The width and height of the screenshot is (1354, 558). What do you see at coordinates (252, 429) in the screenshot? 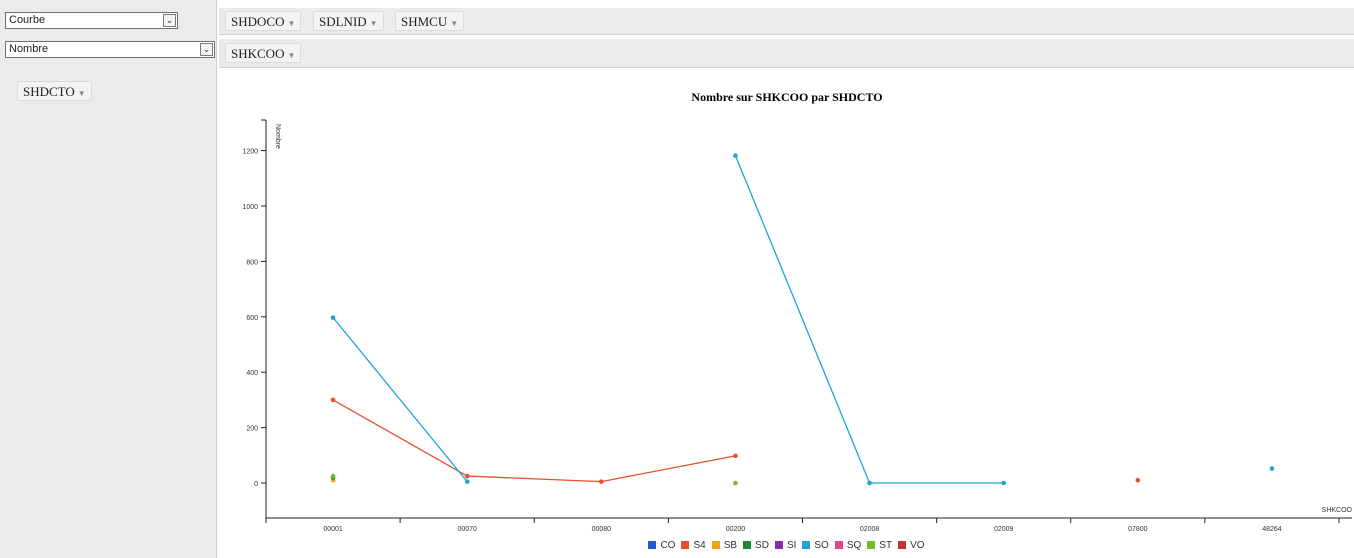
I see `y-axis-tick-label: 200` at bounding box center [252, 429].